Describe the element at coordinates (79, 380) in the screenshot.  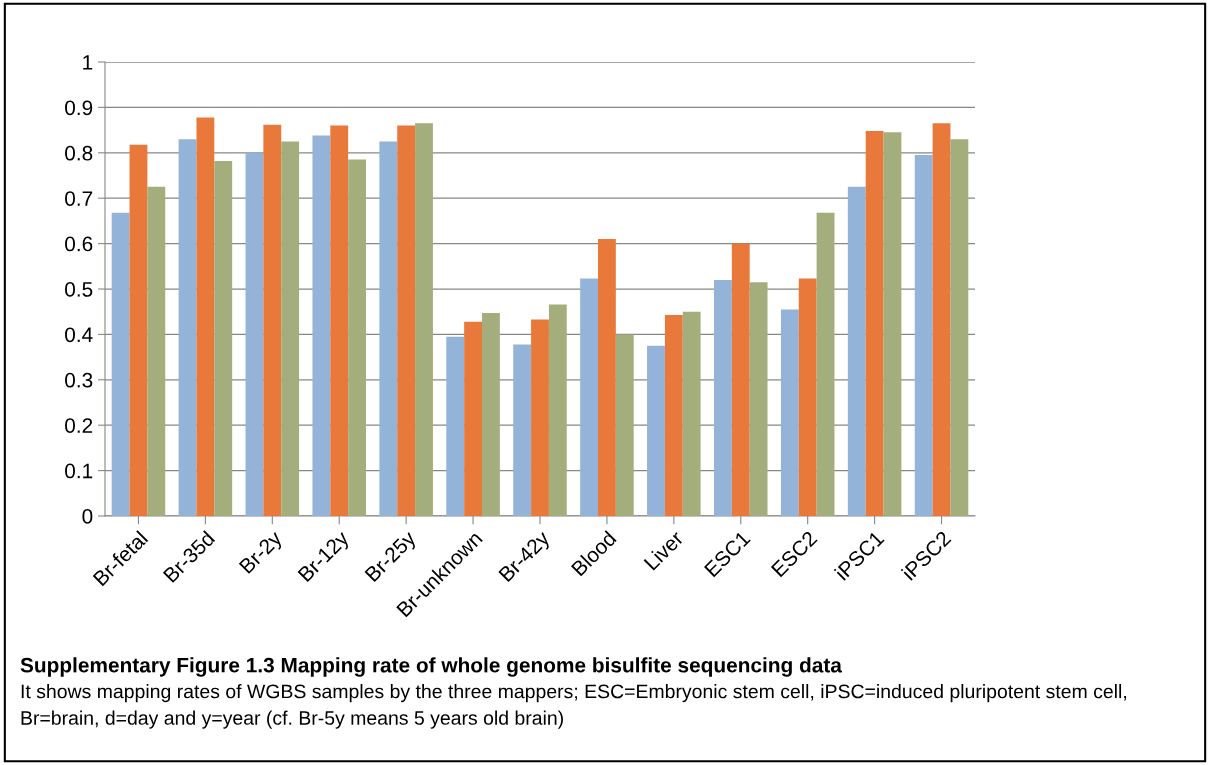
I see `y-tick-label: 0.3` at that location.